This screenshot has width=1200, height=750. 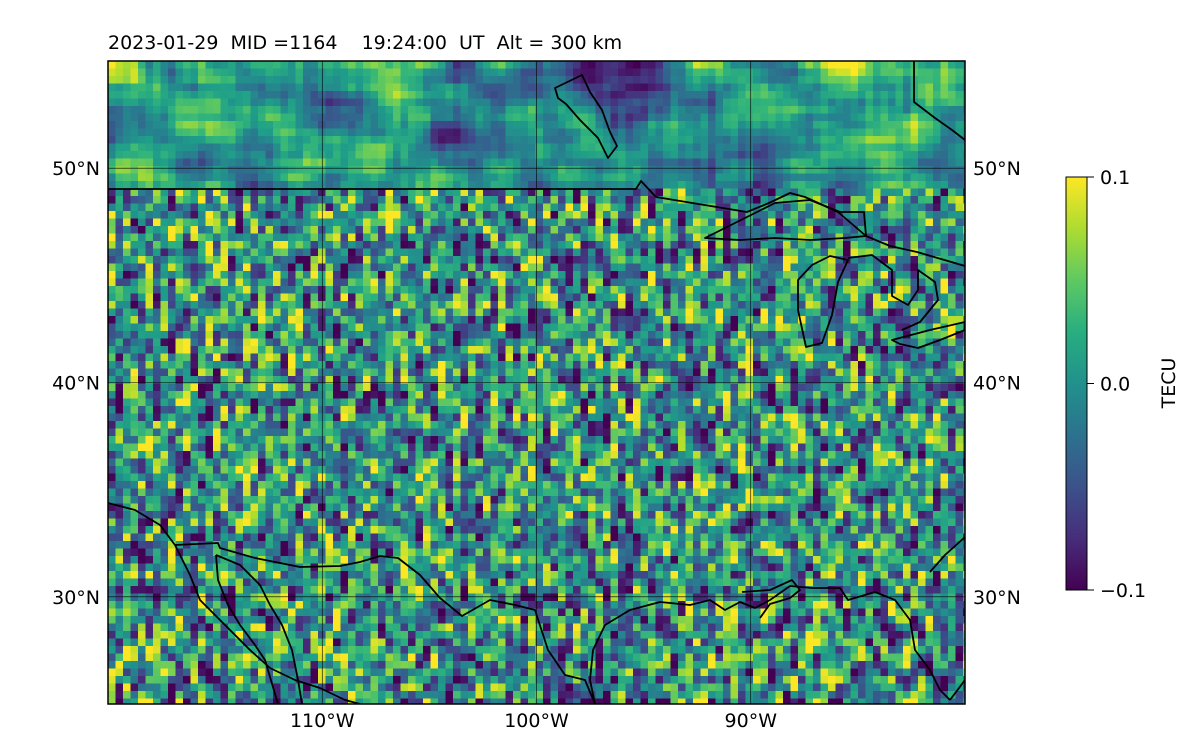 I want to click on lat-tick-label-right: 40°N, so click(x=997, y=384).